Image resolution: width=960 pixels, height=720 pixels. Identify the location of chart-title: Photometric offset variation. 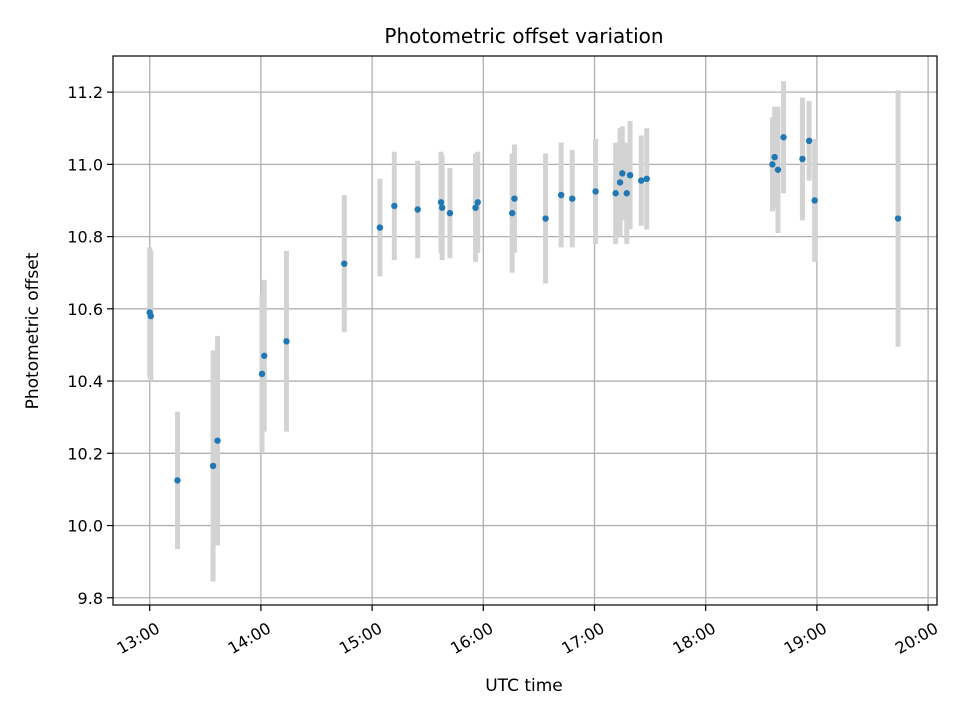
(523, 36).